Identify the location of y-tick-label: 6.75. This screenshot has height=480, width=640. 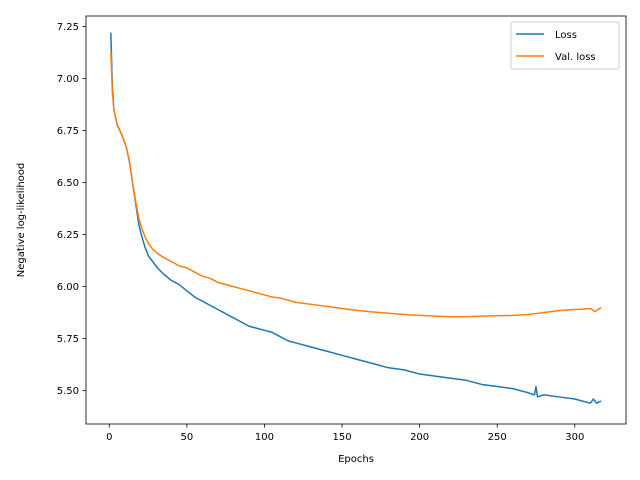
(68, 131).